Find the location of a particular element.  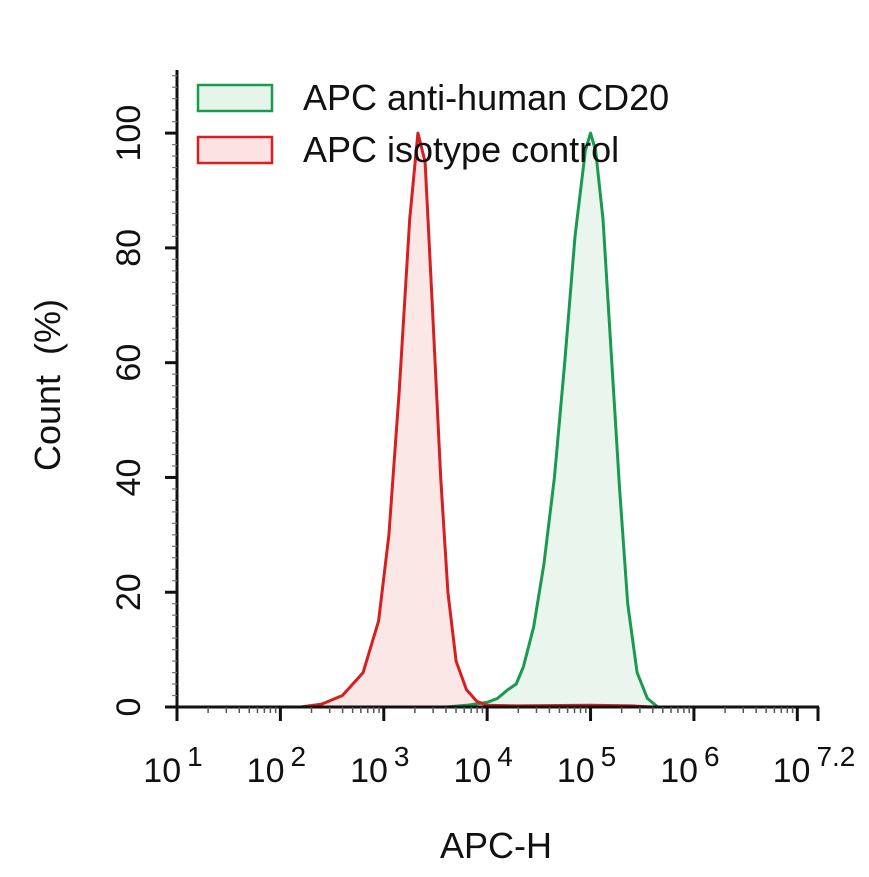

x-tick-label: 10 5 is located at coordinates (586, 765).